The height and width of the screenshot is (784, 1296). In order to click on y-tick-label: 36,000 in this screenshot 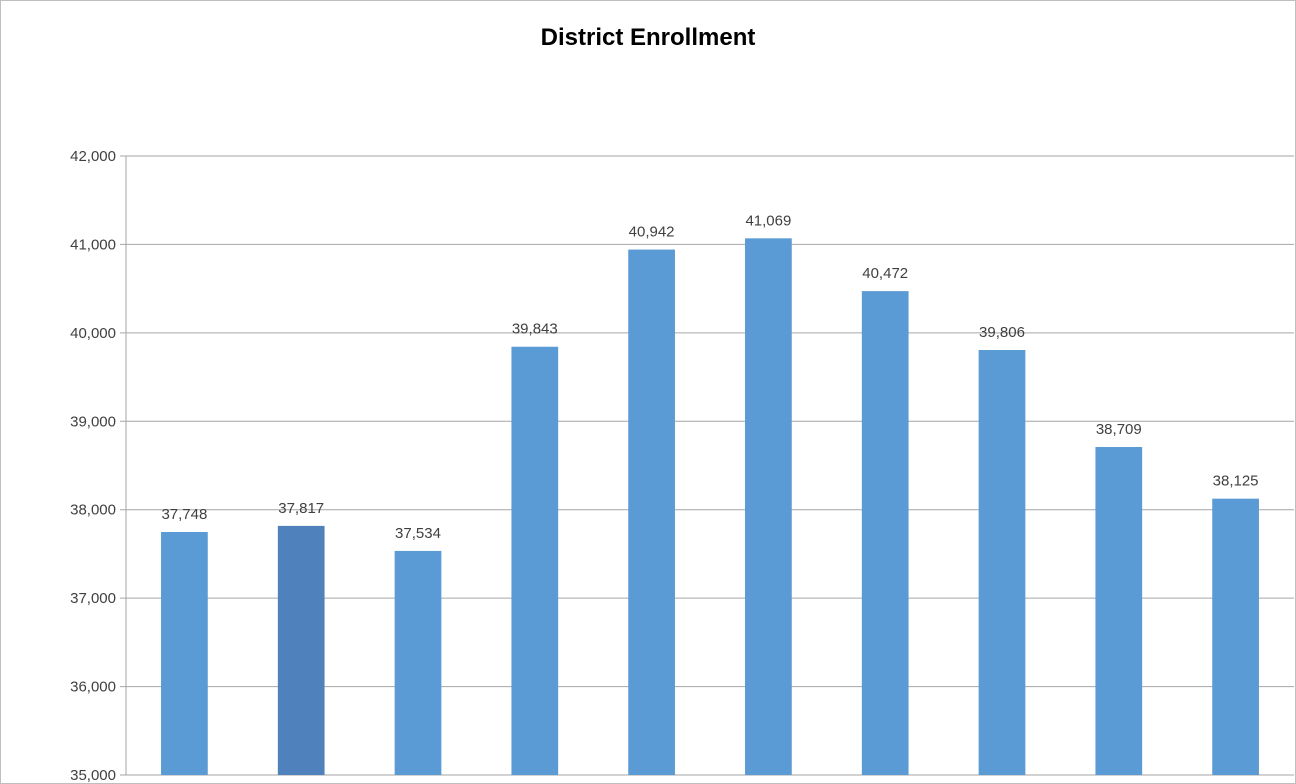, I will do `click(93, 687)`.